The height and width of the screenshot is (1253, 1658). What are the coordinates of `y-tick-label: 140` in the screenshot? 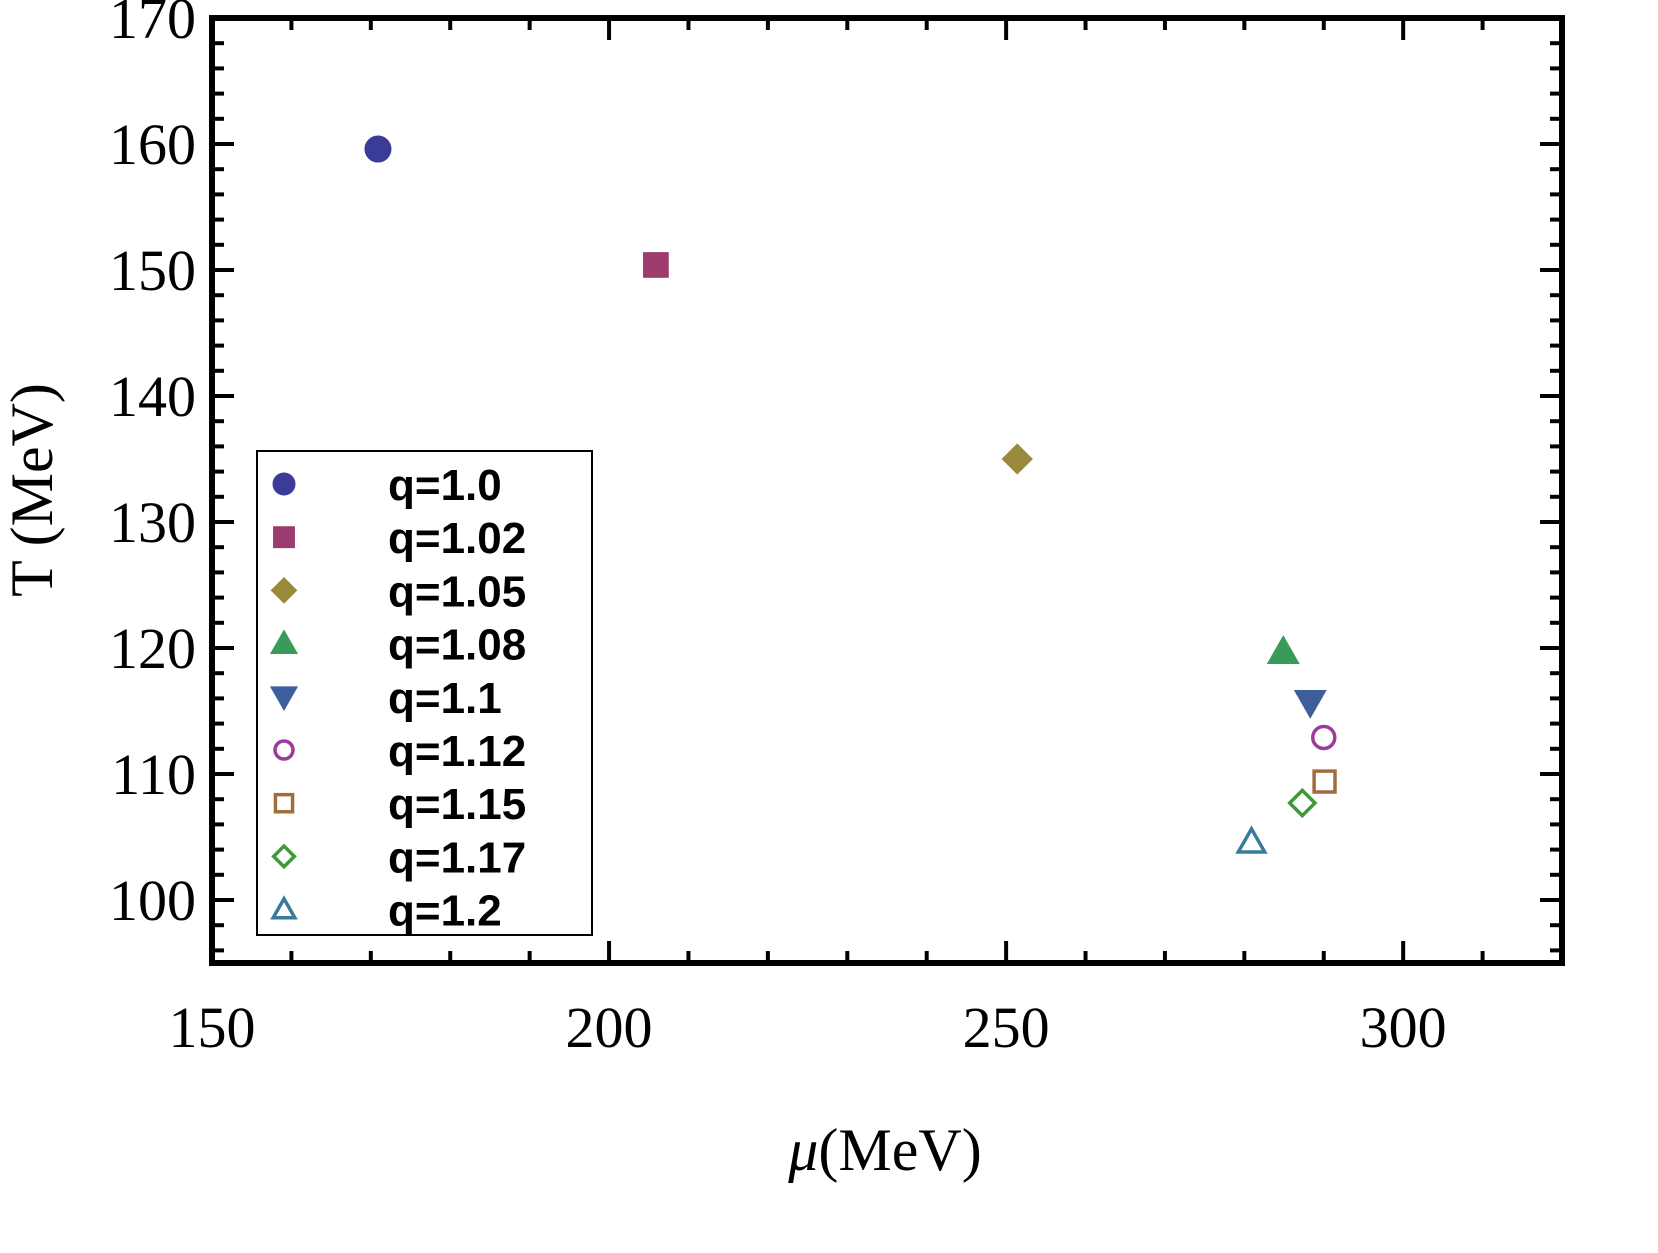 It's located at (152, 396).